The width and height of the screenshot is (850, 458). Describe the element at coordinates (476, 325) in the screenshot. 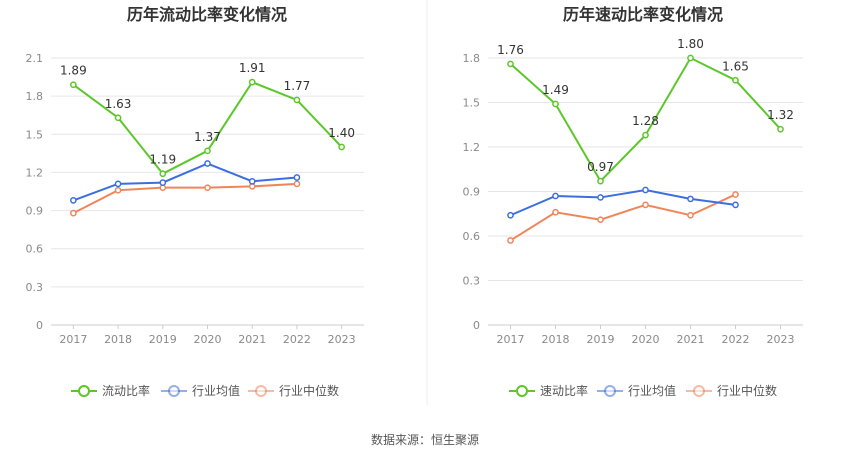

I see `y-tick-label: 0` at that location.